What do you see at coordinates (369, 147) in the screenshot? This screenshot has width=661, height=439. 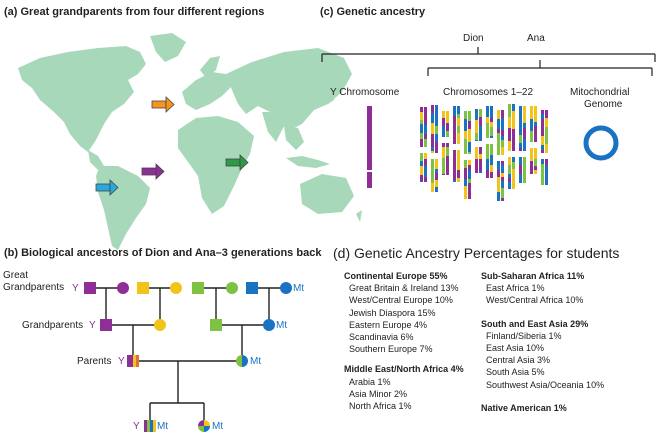 I see `y-chromosome-bar` at bounding box center [369, 147].